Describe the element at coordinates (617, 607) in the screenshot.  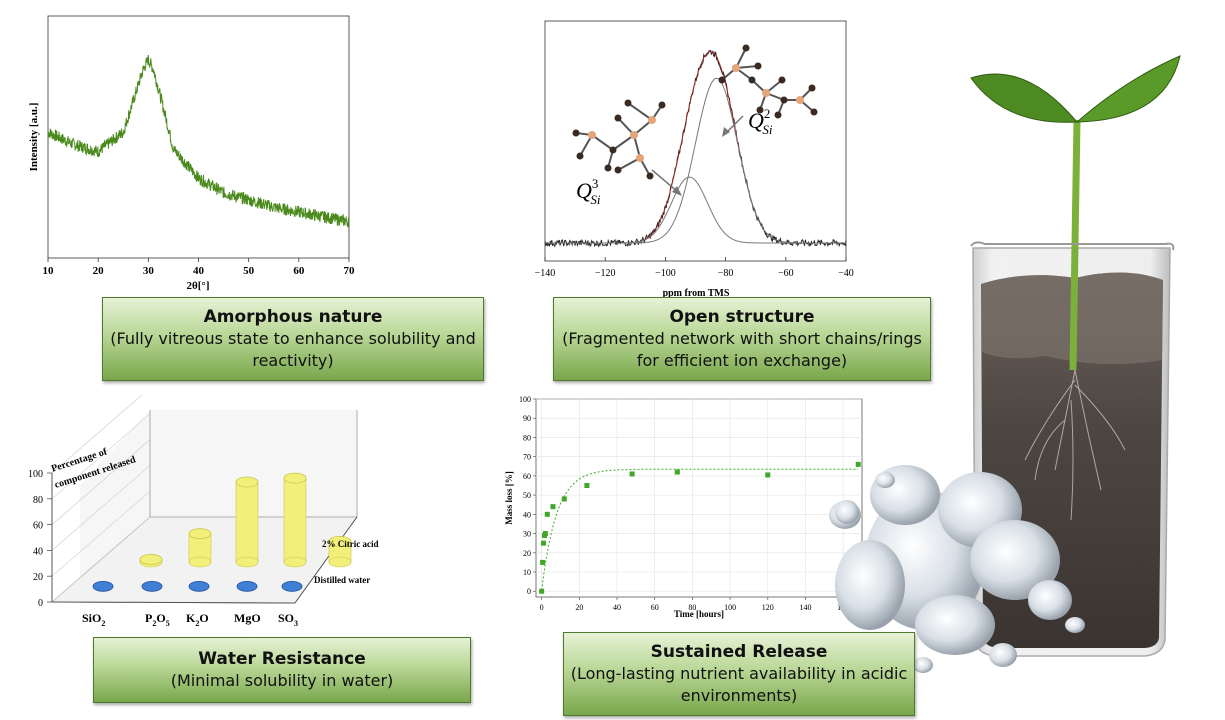
I see `release-x-tick-label: 40` at that location.